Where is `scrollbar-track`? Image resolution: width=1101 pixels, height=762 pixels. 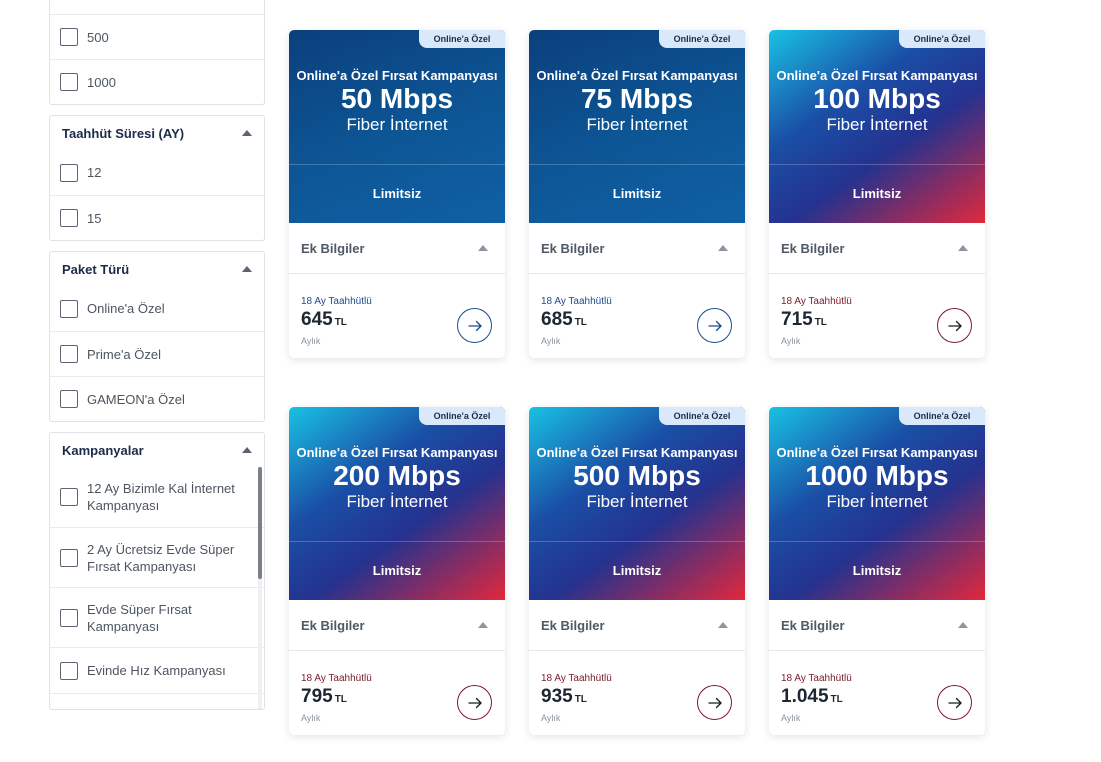 scrollbar-track is located at coordinates (260, 588).